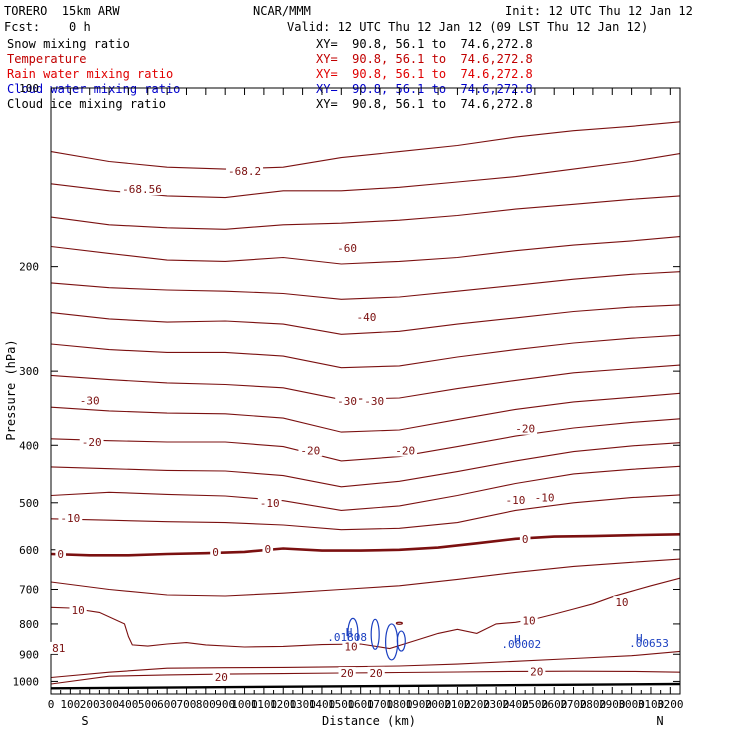 This screenshot has width=740, height=740. What do you see at coordinates (29, 503) in the screenshot?
I see `y-tick-label: 500` at bounding box center [29, 503].